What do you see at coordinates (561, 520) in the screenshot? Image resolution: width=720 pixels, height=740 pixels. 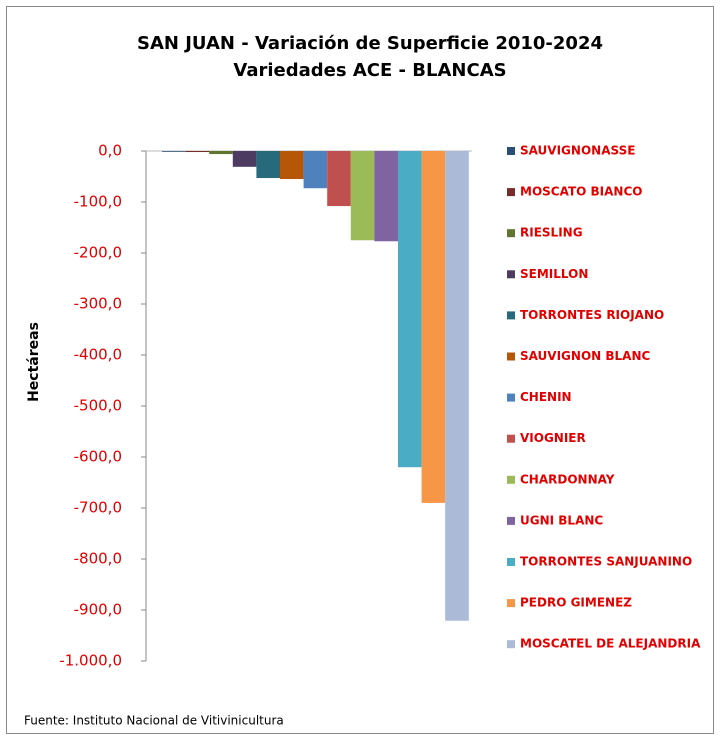 I see `legend-label: UGNI BLANC` at bounding box center [561, 520].